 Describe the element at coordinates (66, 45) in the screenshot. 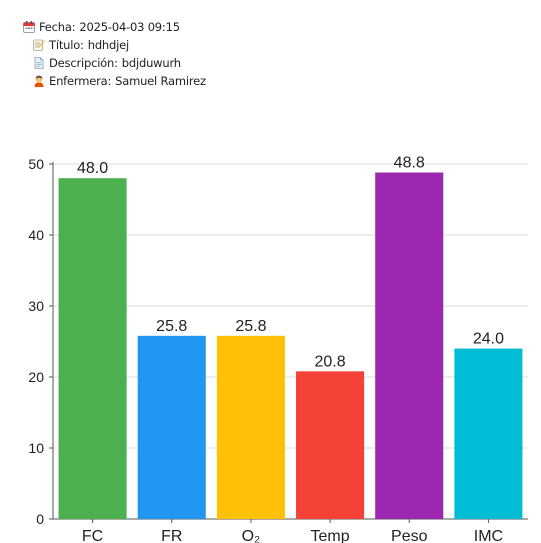

I see `titulo-label: Título:` at that location.